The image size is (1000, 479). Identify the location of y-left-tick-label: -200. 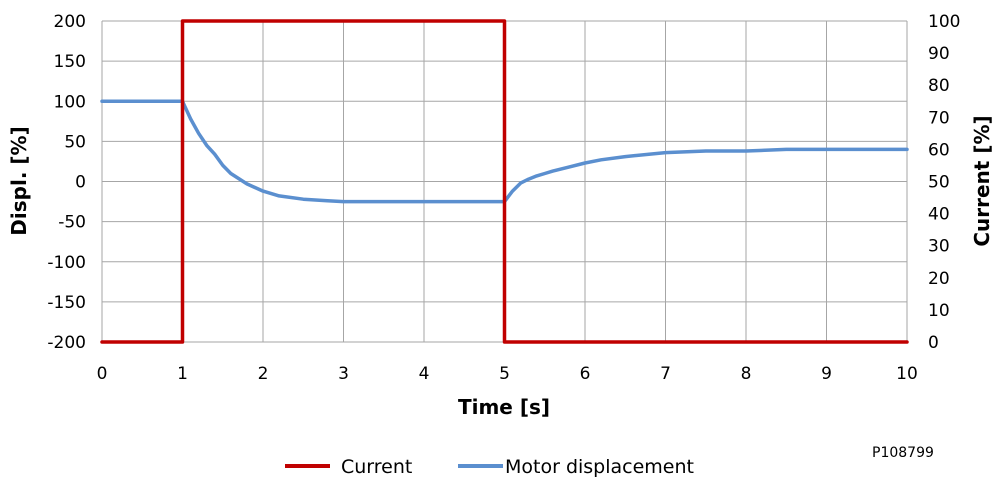
(66, 343).